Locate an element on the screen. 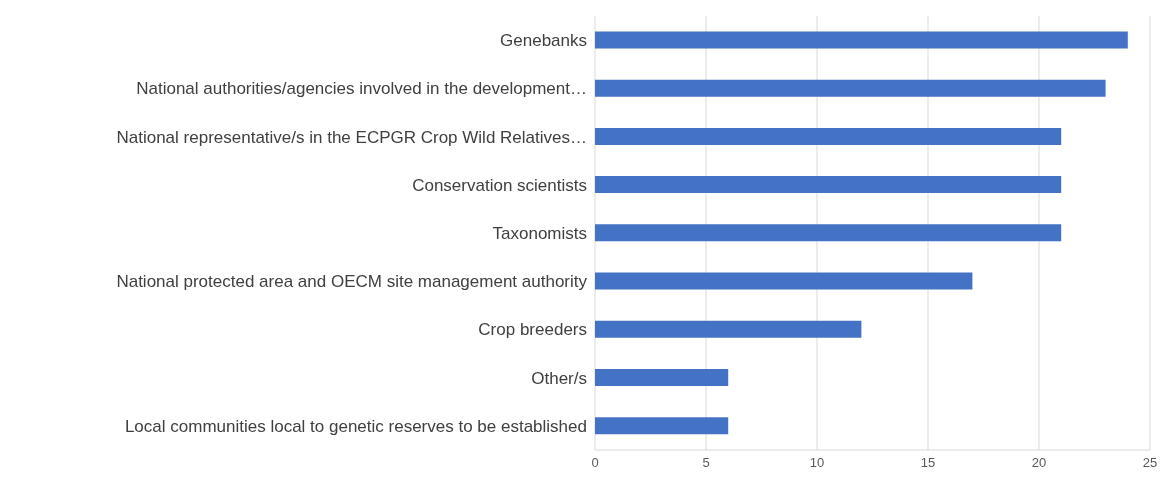  x-tick-label: 10 is located at coordinates (817, 463).